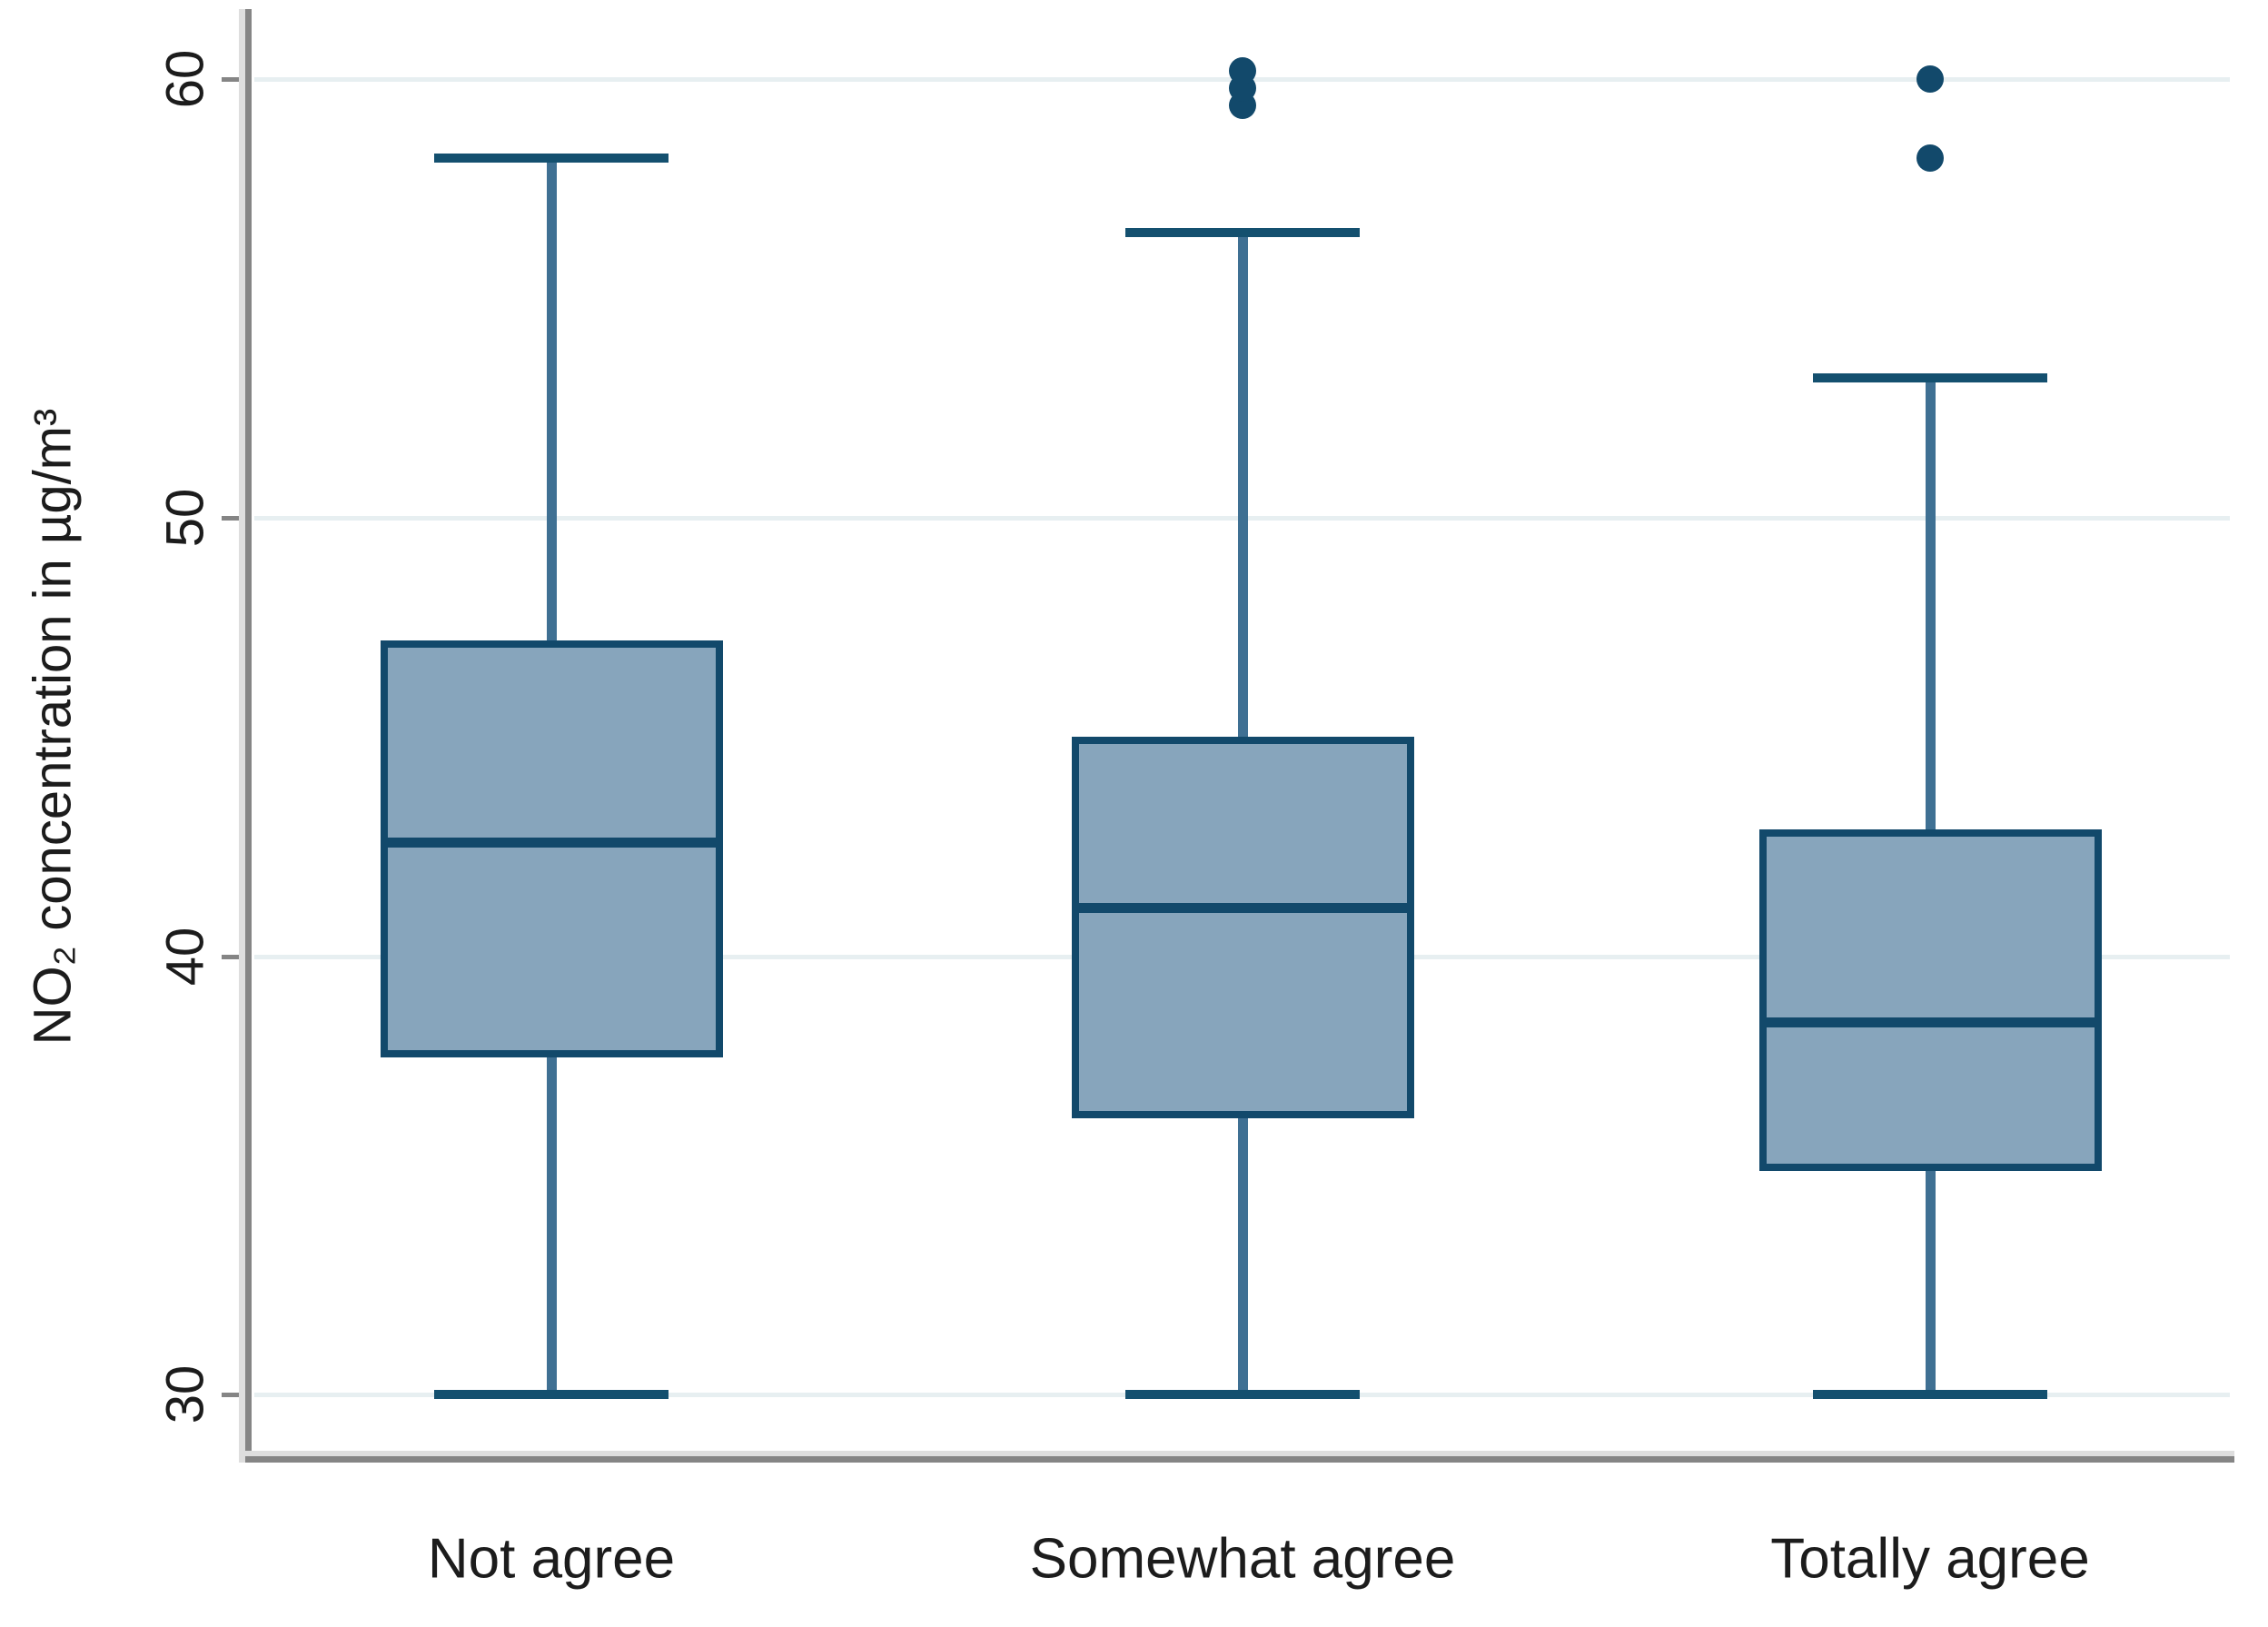  What do you see at coordinates (185, 957) in the screenshot?
I see `y-tick-label: 40` at bounding box center [185, 957].